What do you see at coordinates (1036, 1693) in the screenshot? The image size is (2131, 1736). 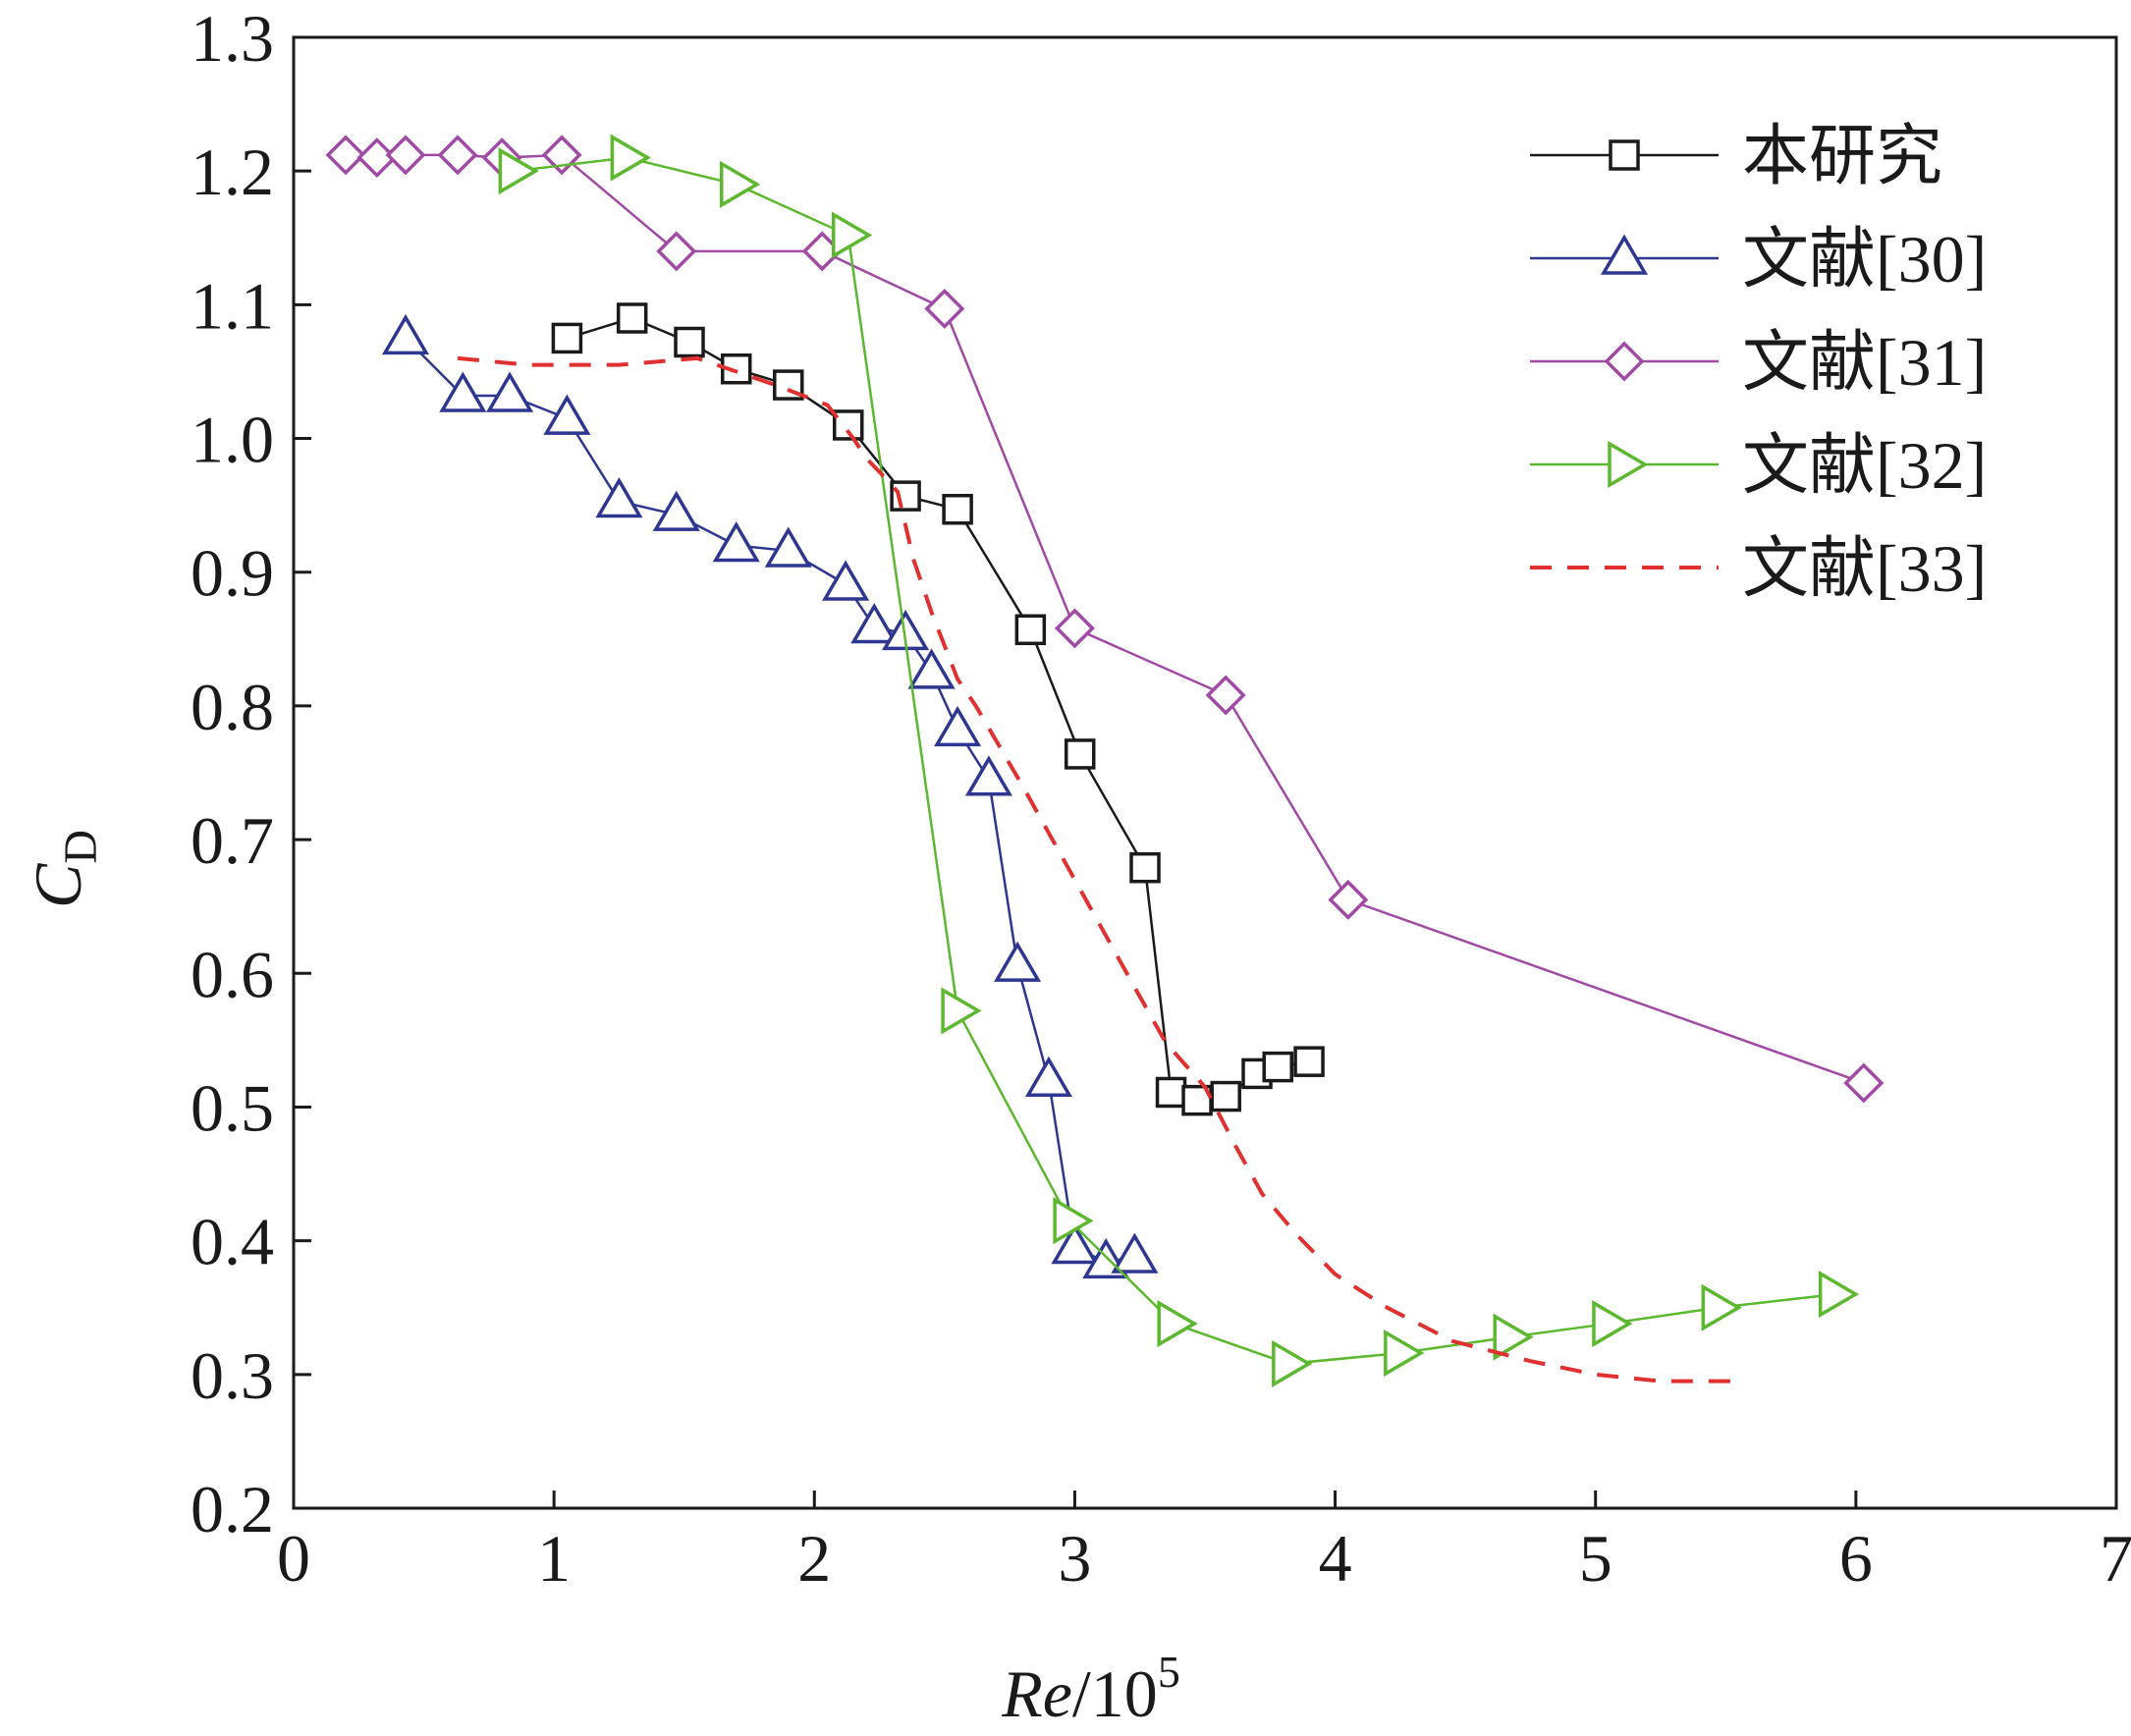 I see `x-axis-title-italic: Re` at bounding box center [1036, 1693].